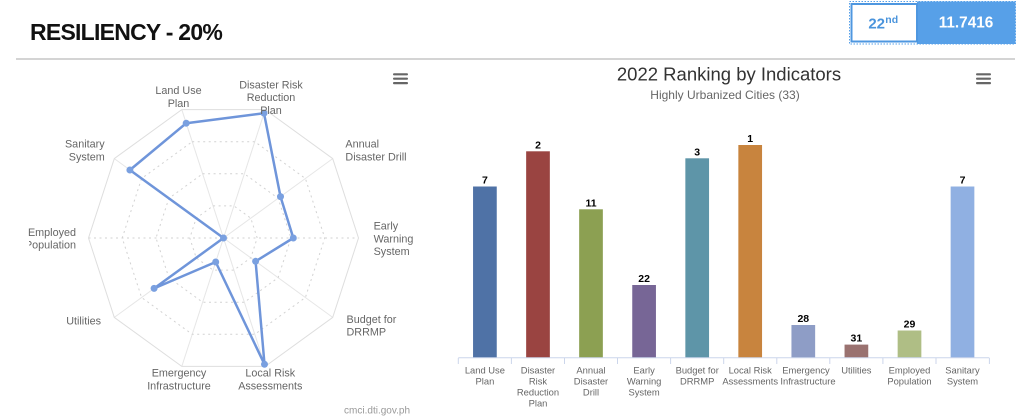  What do you see at coordinates (375, 157) in the screenshot?
I see `svg-text: Disaster Drill` at bounding box center [375, 157].